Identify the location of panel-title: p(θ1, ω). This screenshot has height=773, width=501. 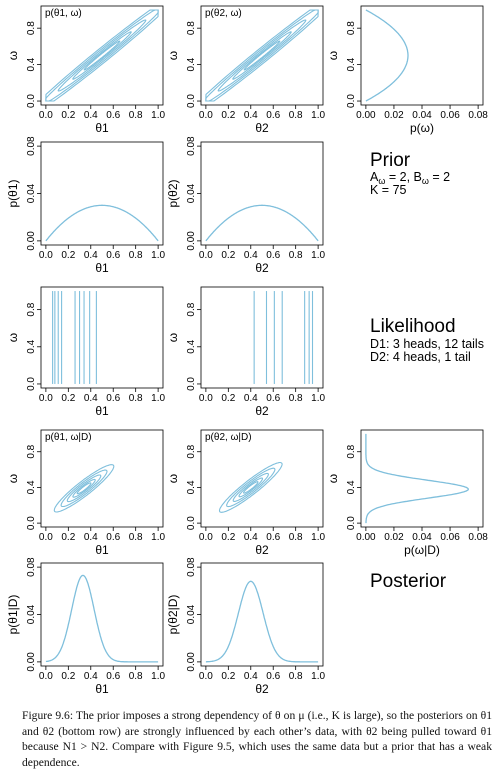
(63, 13).